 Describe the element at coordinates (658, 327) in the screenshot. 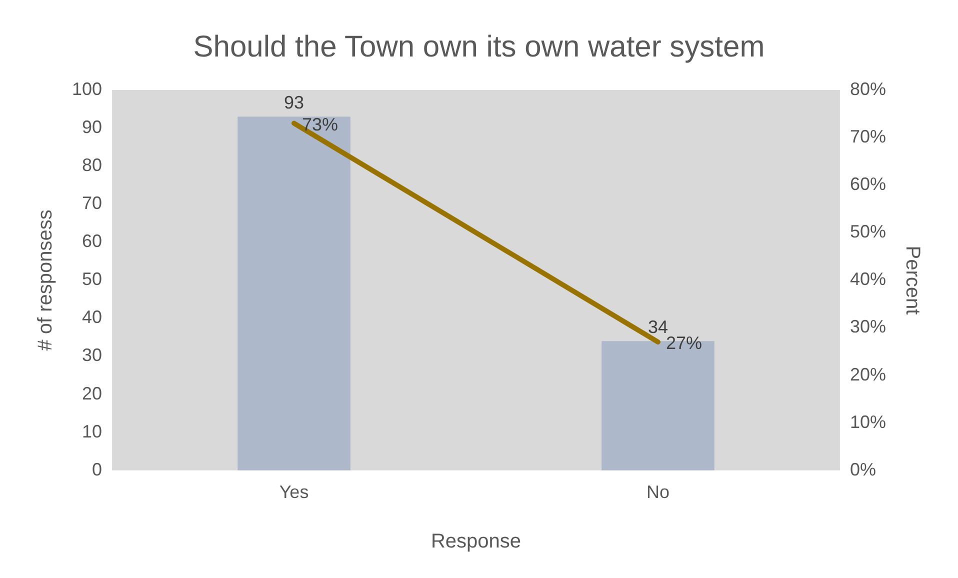

I see `data-label: 34` at that location.